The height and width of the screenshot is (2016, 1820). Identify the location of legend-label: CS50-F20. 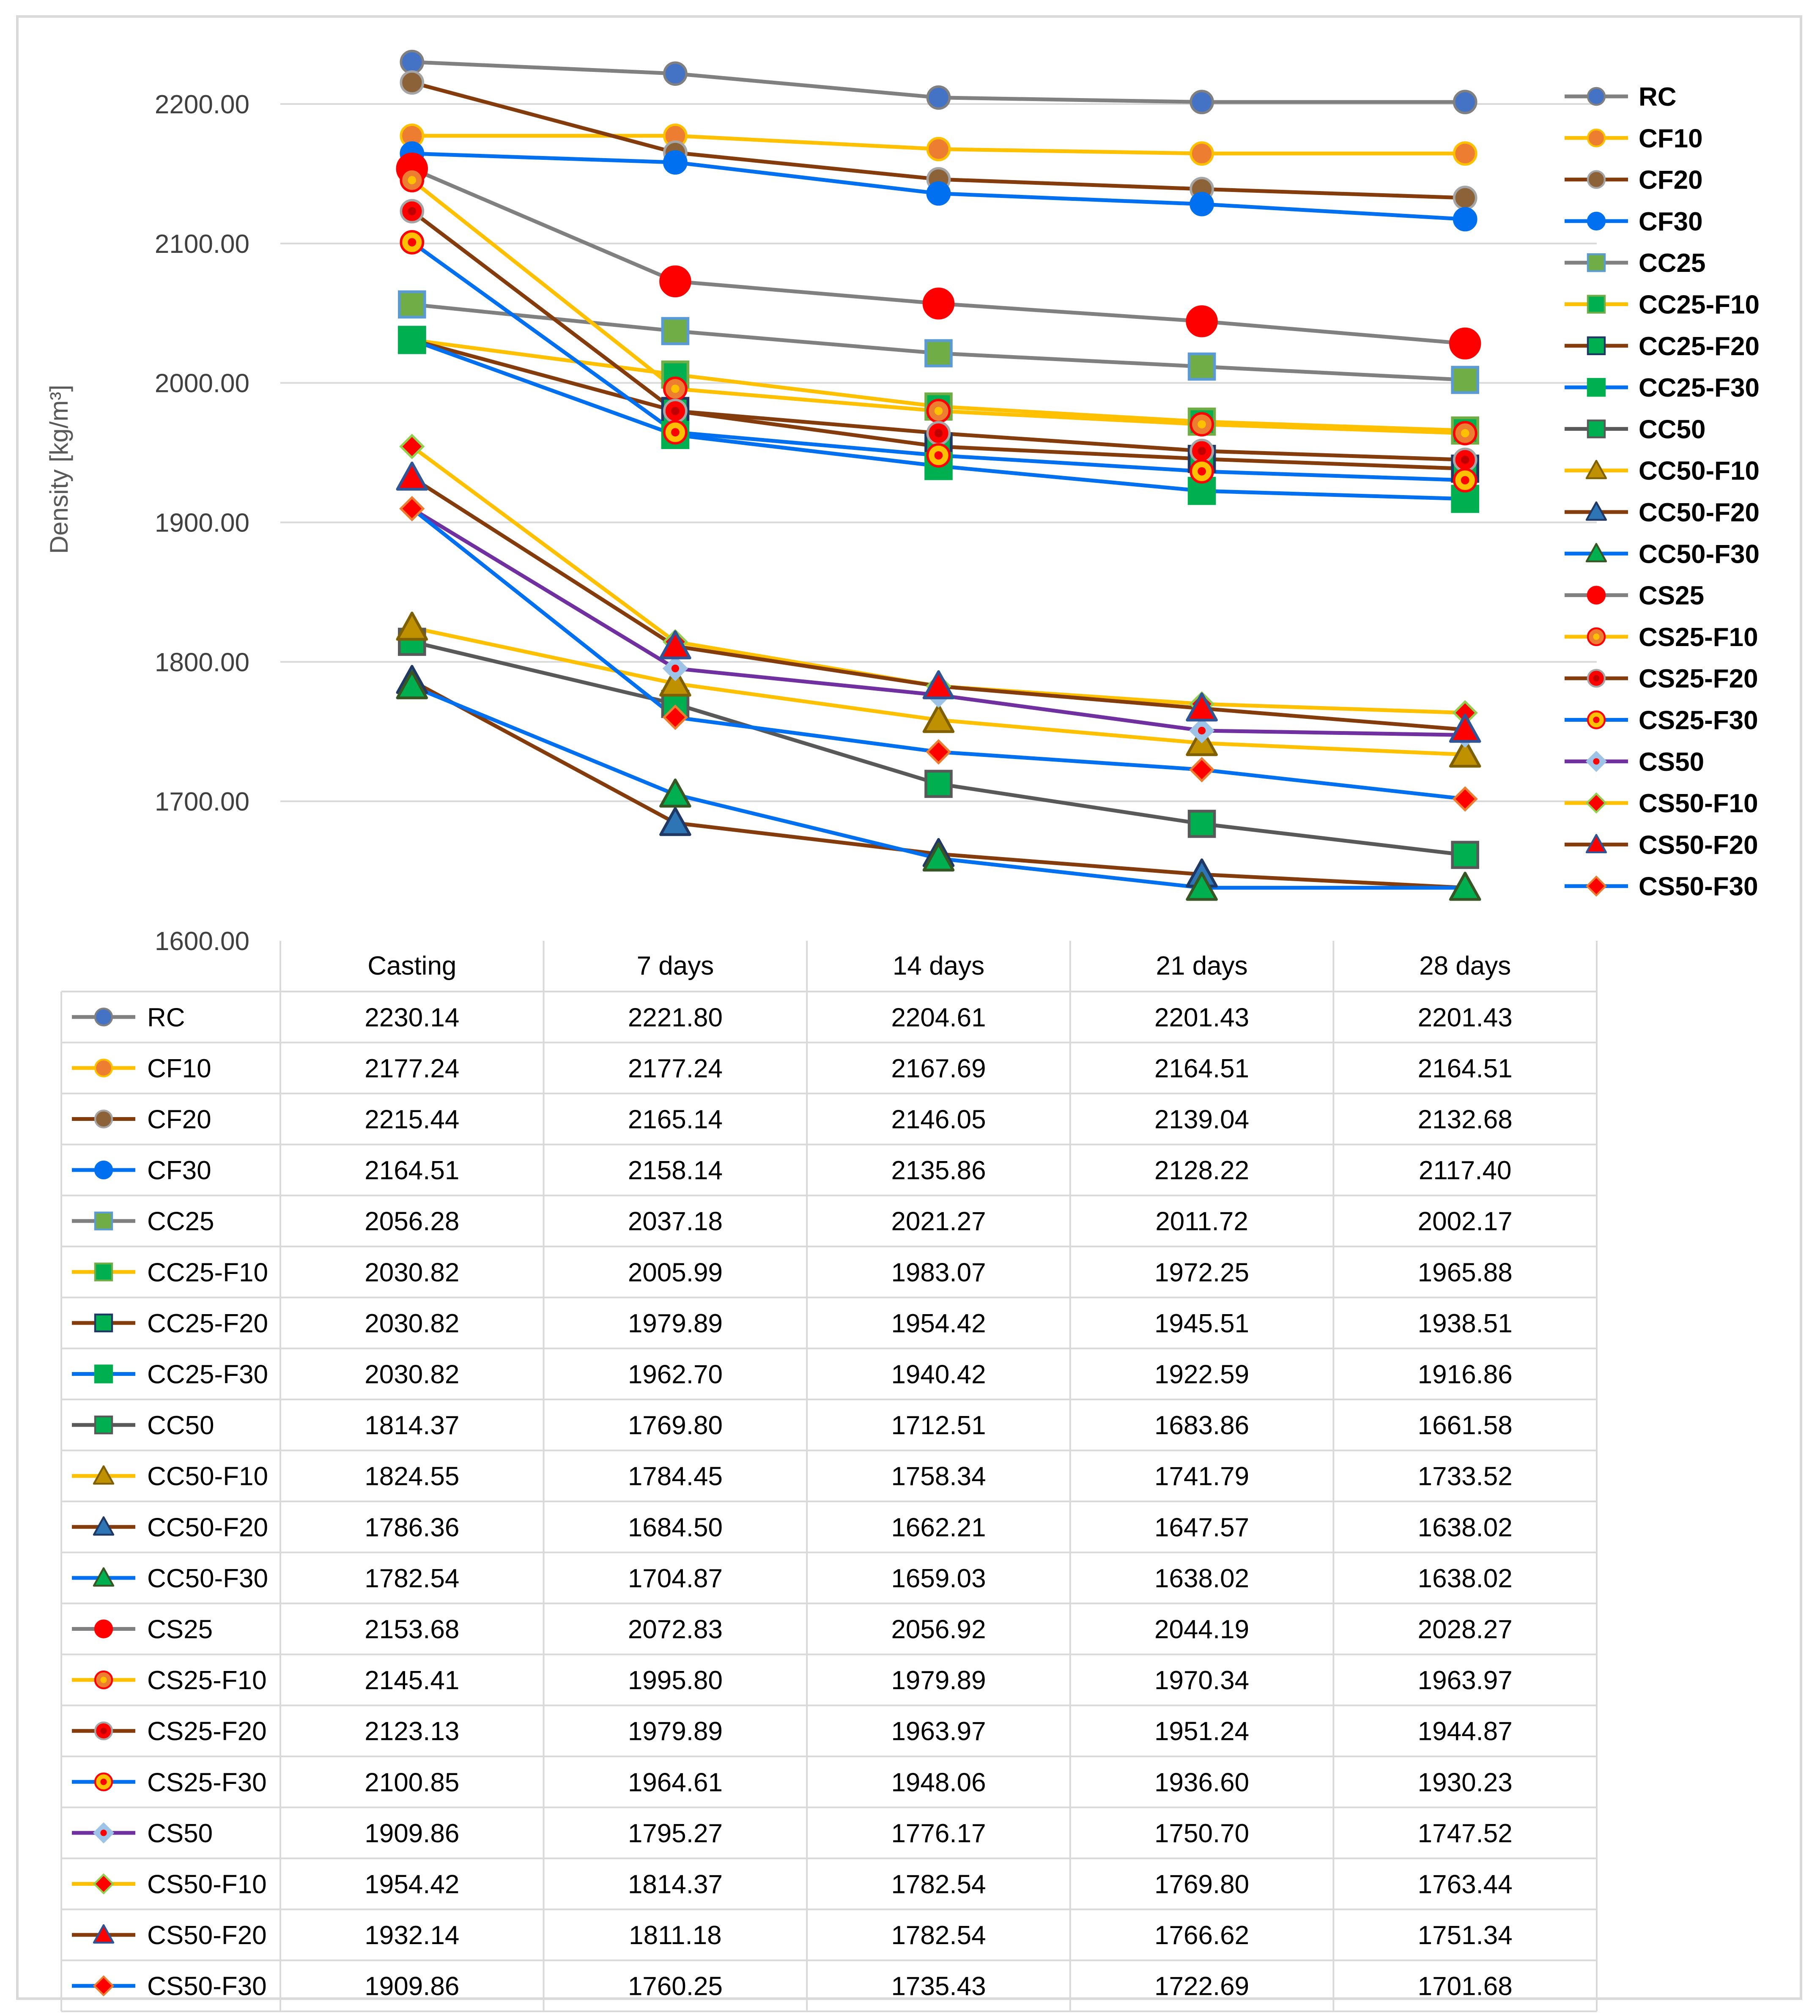
(1698, 845).